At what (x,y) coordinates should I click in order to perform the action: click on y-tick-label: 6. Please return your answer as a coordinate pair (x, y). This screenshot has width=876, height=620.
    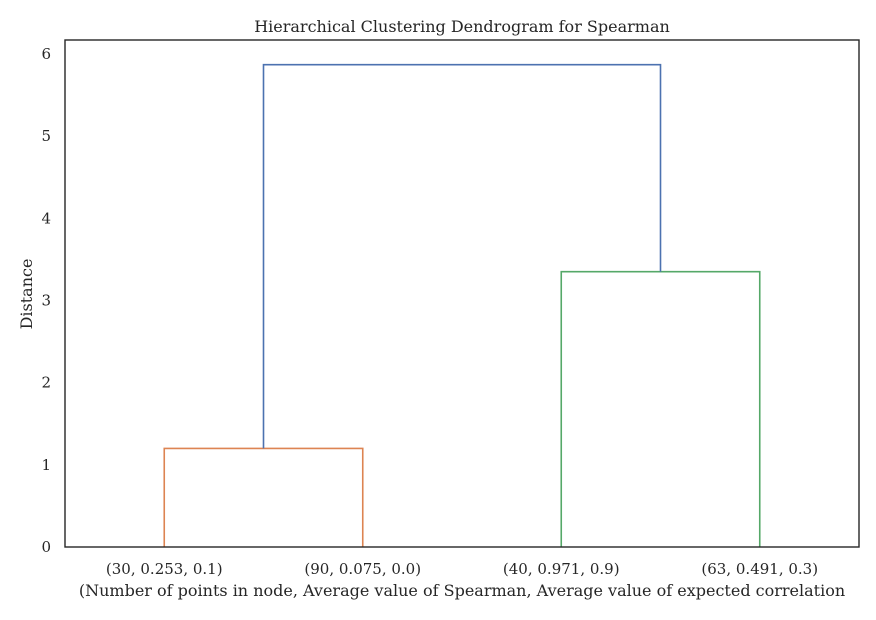
    Looking at the image, I should click on (46, 54).